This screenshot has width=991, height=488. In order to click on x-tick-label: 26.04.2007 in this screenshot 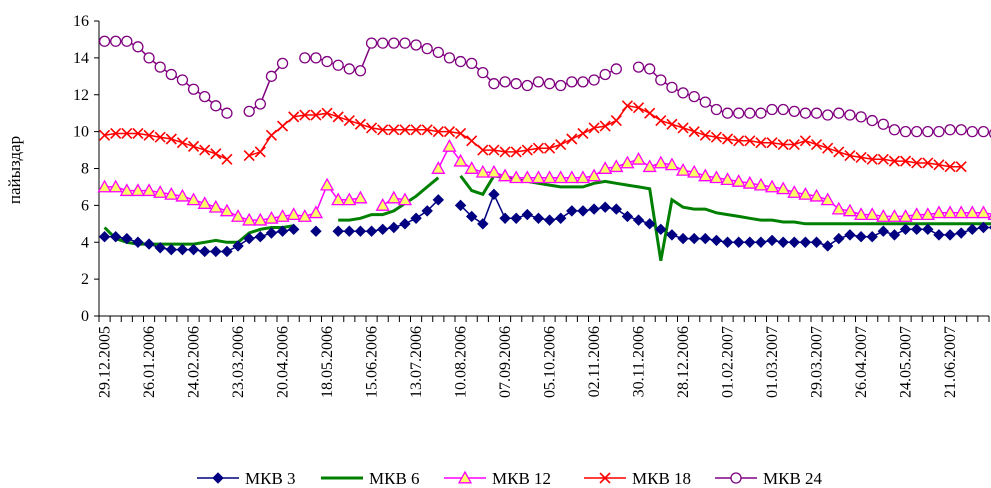, I will do `click(861, 362)`.